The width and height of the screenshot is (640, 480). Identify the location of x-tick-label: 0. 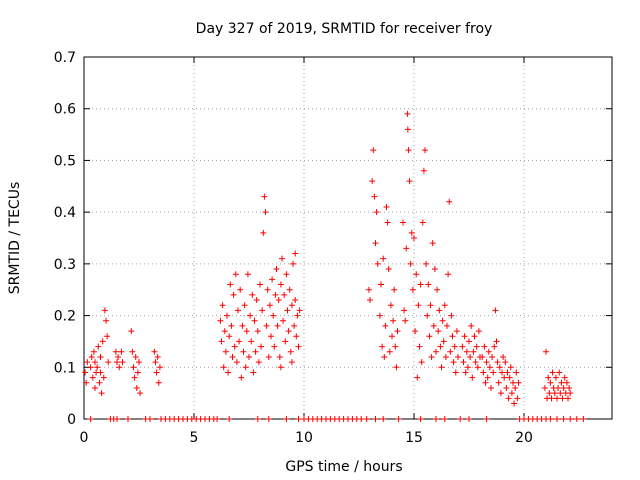
(84, 438).